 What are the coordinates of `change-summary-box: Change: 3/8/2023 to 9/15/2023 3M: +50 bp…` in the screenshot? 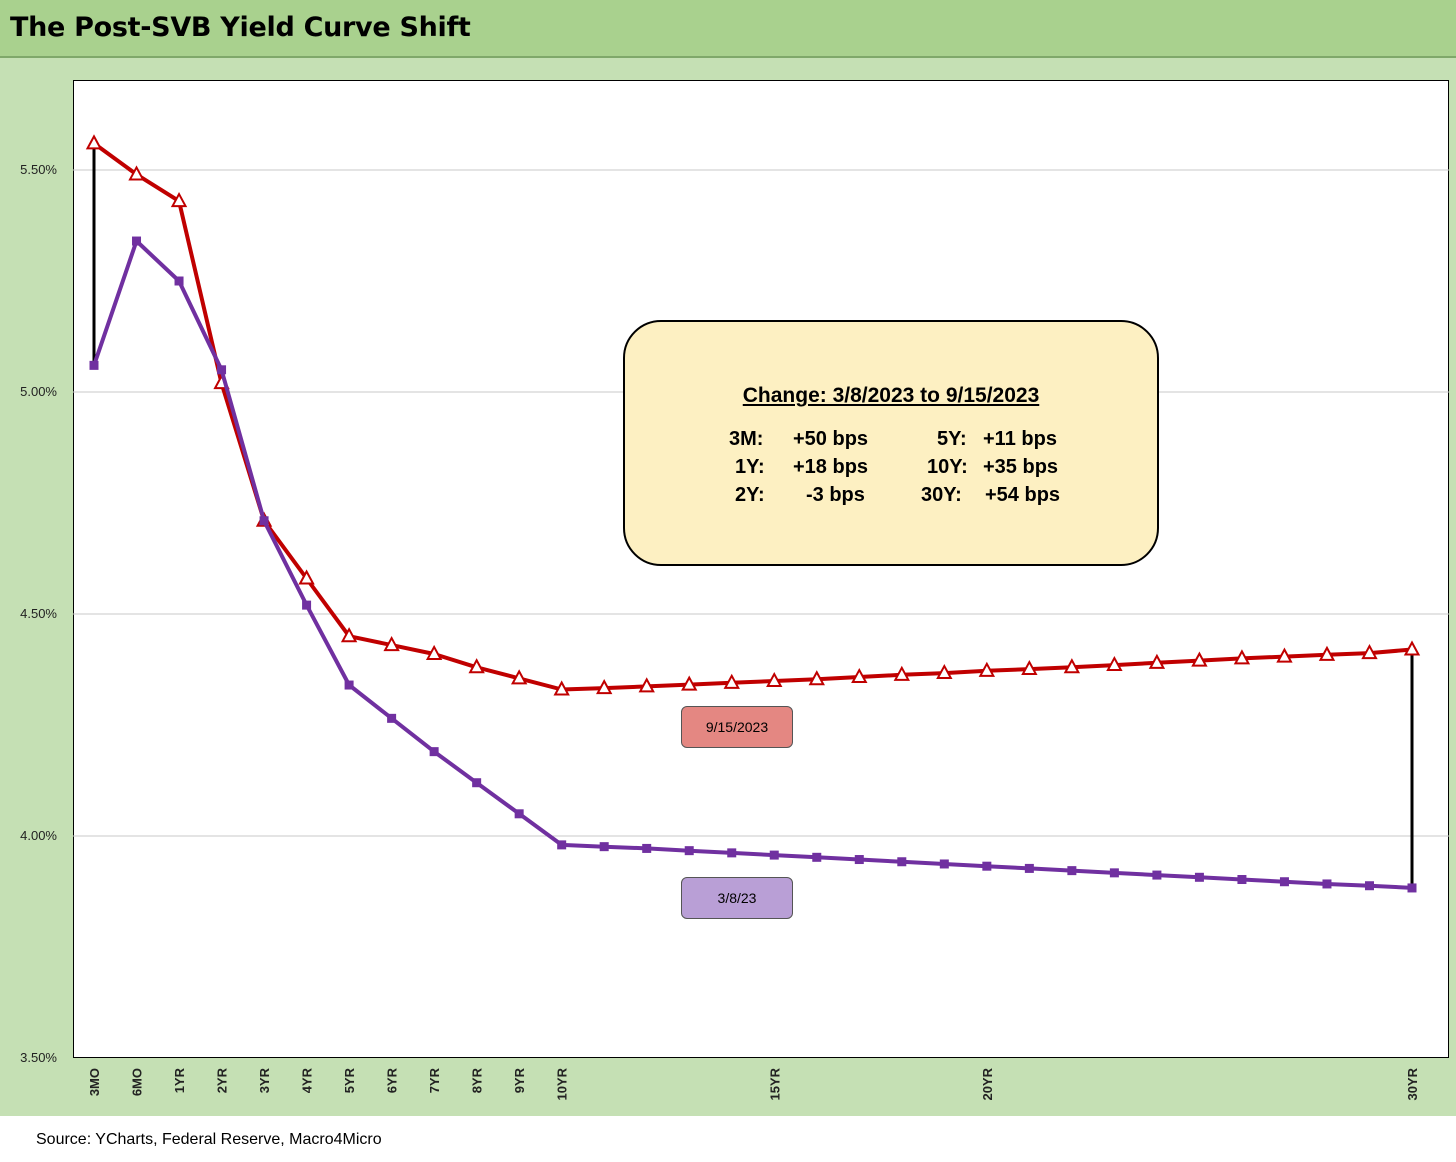 It's located at (891, 443).